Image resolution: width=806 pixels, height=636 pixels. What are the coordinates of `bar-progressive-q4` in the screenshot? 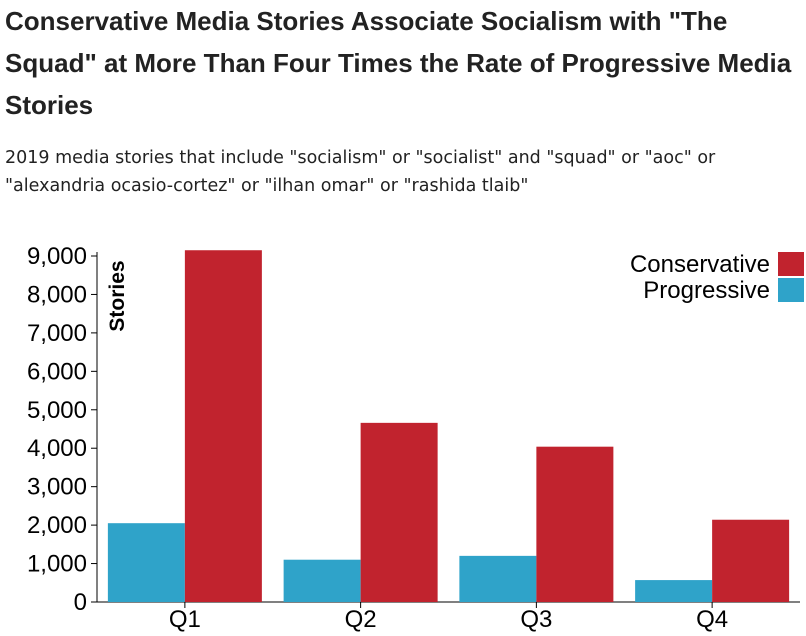 It's located at (674, 591).